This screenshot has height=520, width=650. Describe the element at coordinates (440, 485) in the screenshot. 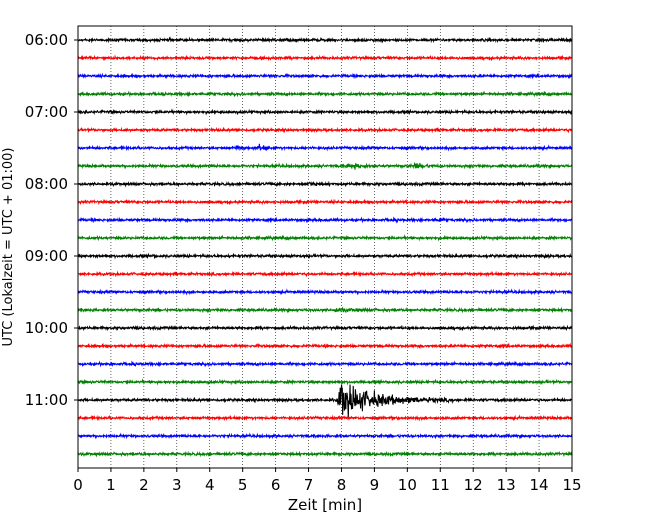

I see `x-tick-label: 11` at that location.